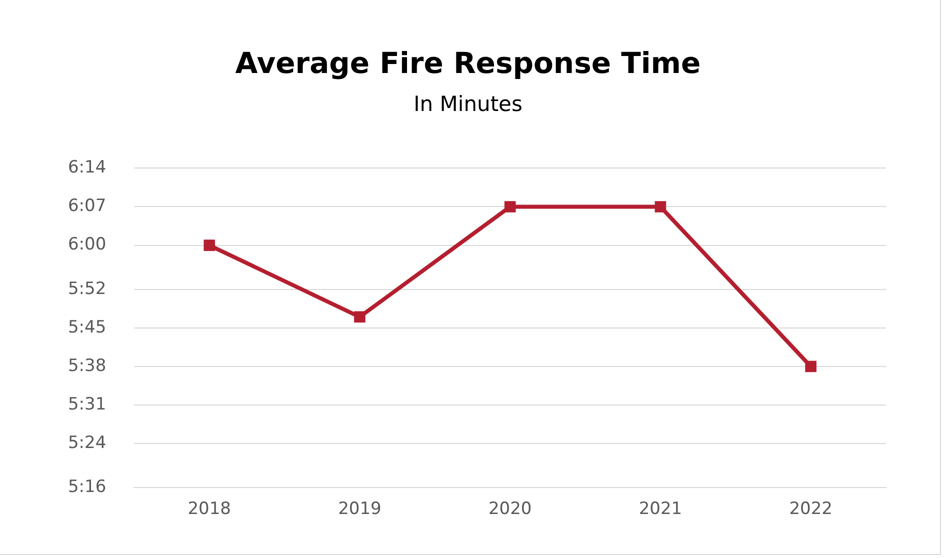  I want to click on x-tick-label: 2020, so click(510, 509).